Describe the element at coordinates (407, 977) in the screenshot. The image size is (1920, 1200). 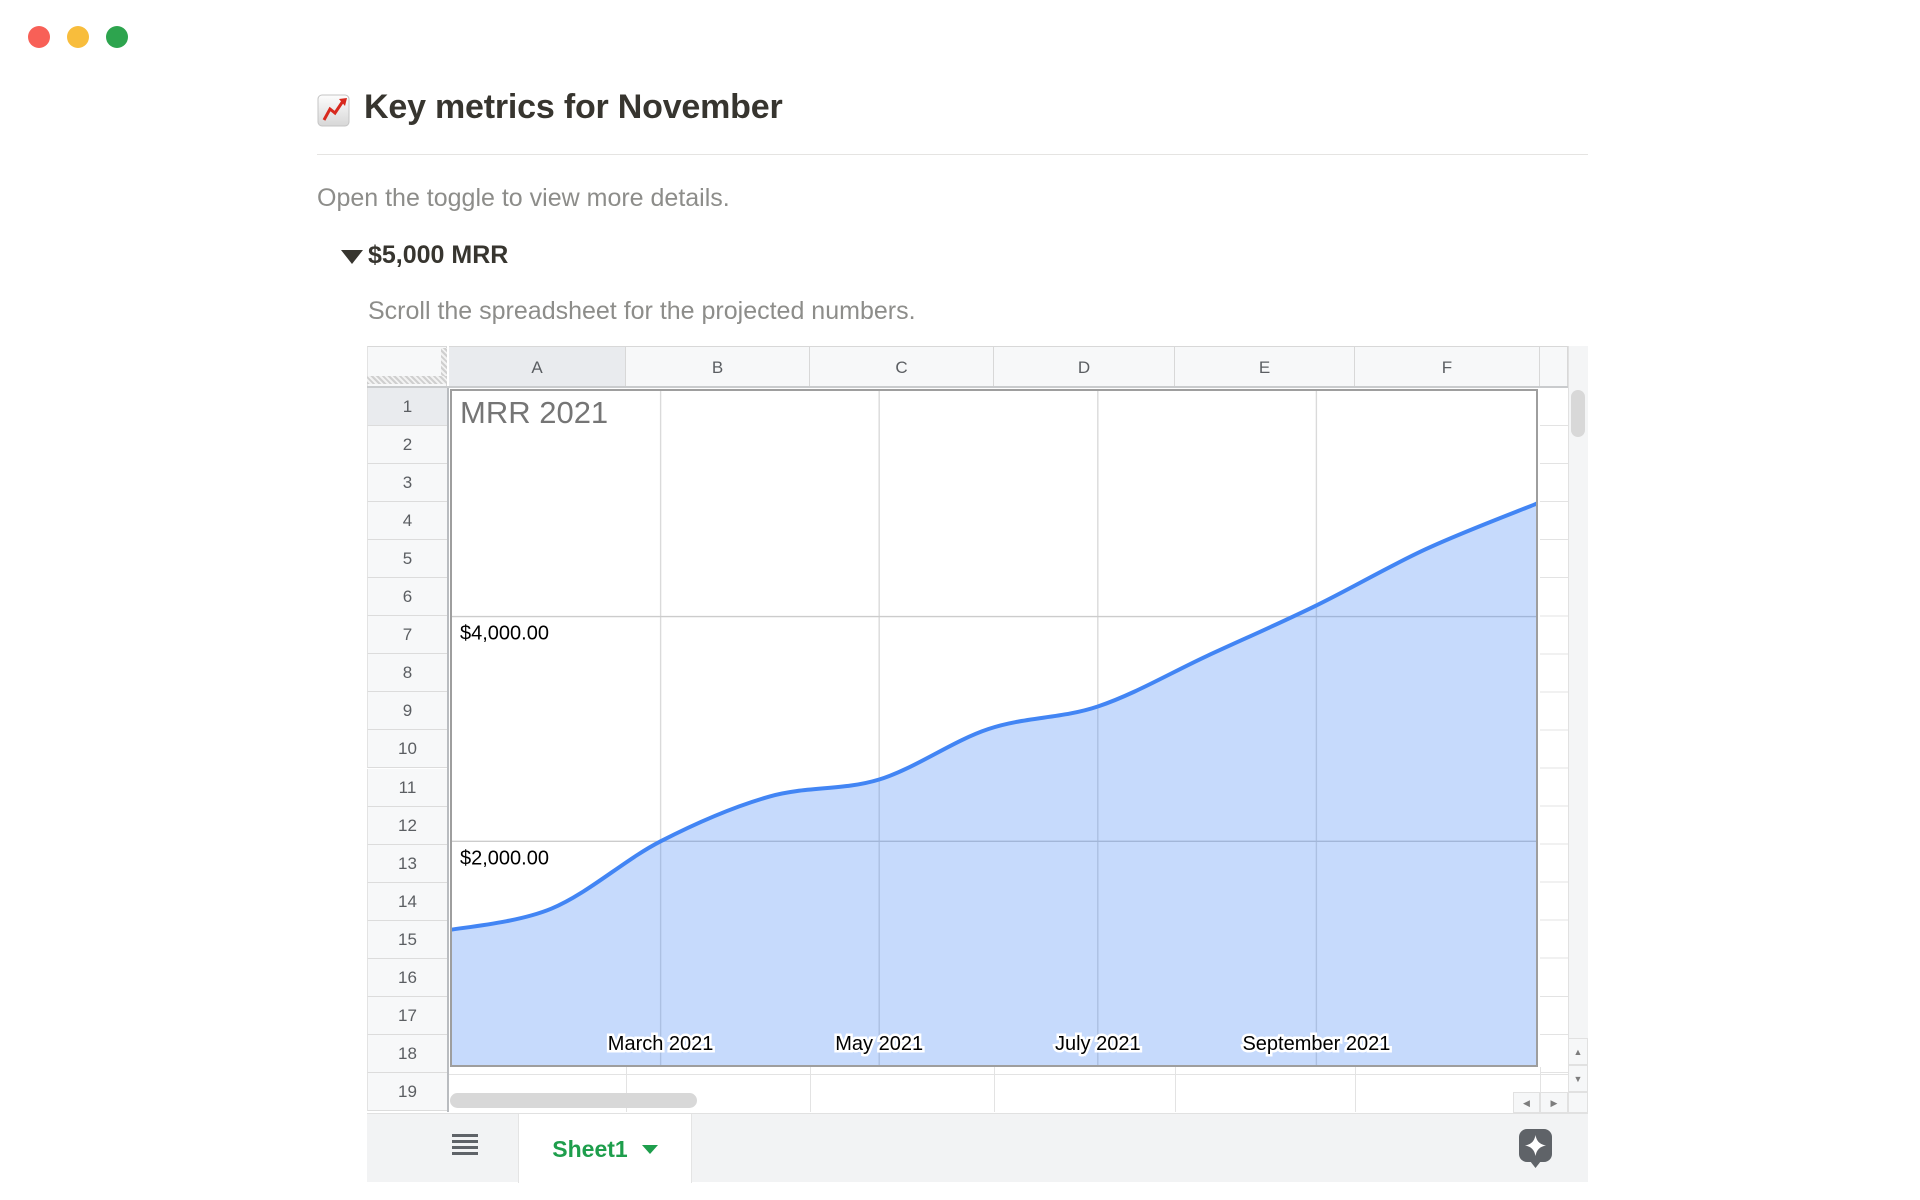
I see `row-header-16: 16` at that location.